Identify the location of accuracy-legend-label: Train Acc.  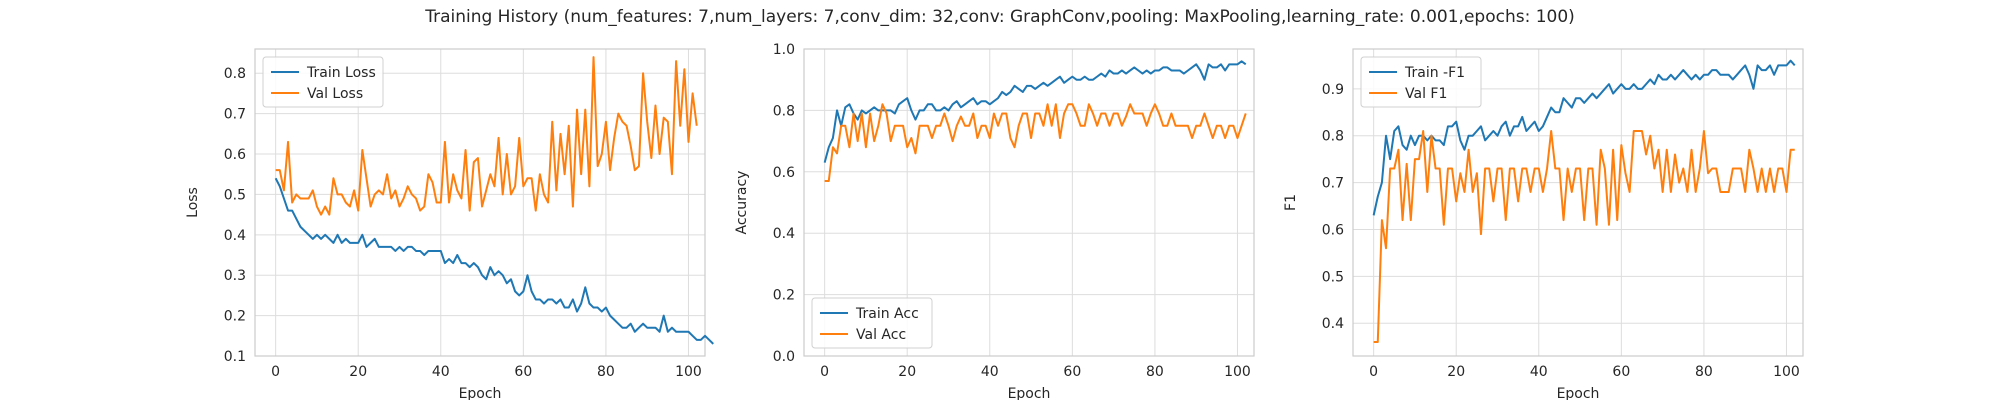
(887, 314).